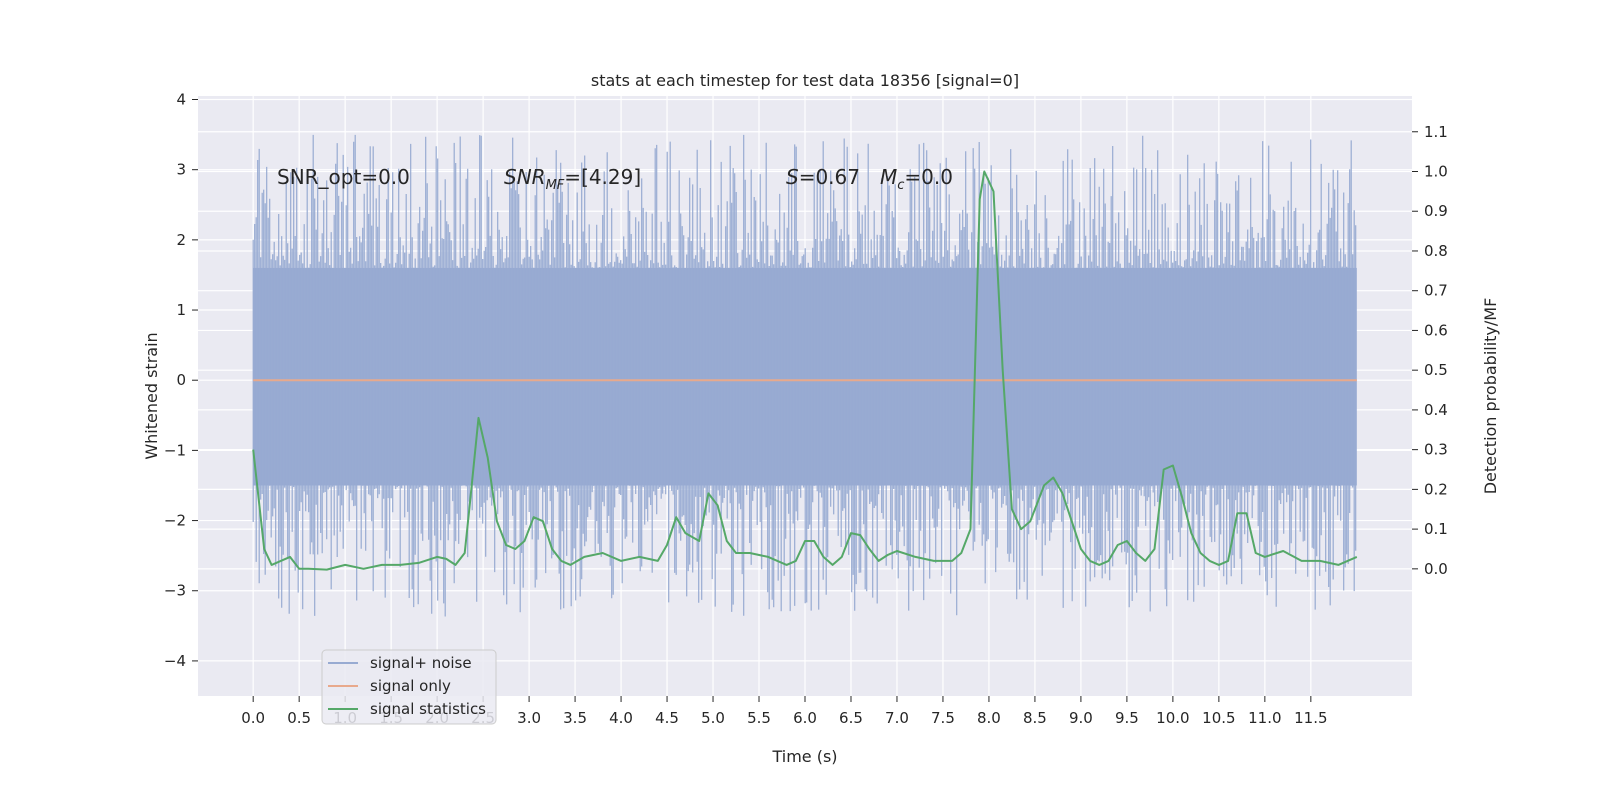  I want to click on y-tick-label-3: −1, so click(175, 450).